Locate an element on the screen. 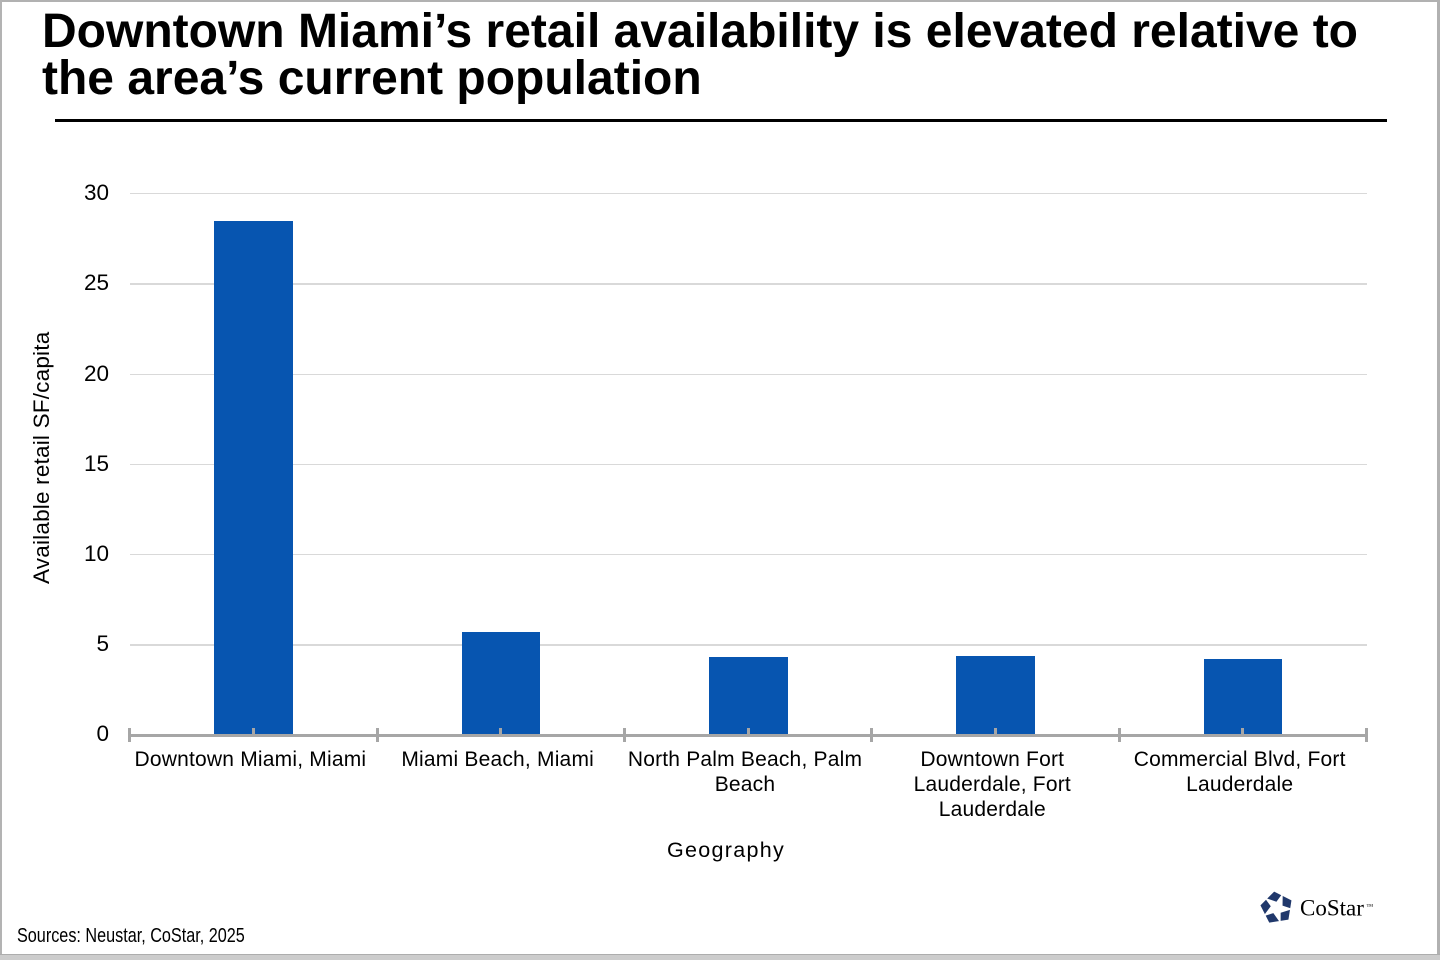 The width and height of the screenshot is (1440, 960). svg-text: CoStar is located at coordinates (1332, 908).